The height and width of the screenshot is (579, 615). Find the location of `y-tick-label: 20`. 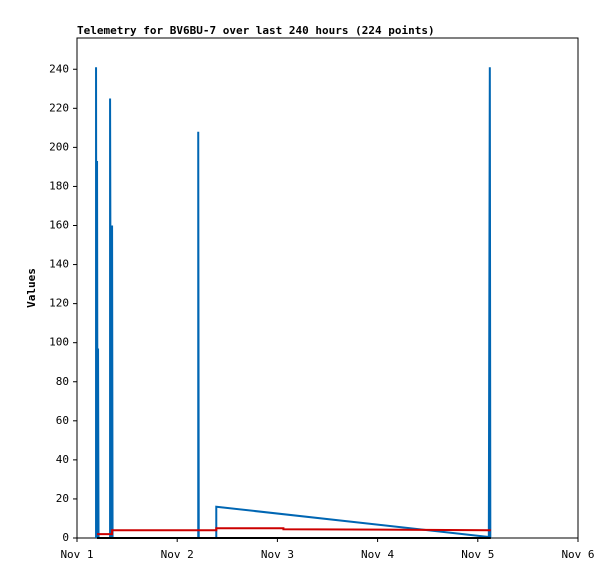

y-tick-label: 20 is located at coordinates (62, 498).